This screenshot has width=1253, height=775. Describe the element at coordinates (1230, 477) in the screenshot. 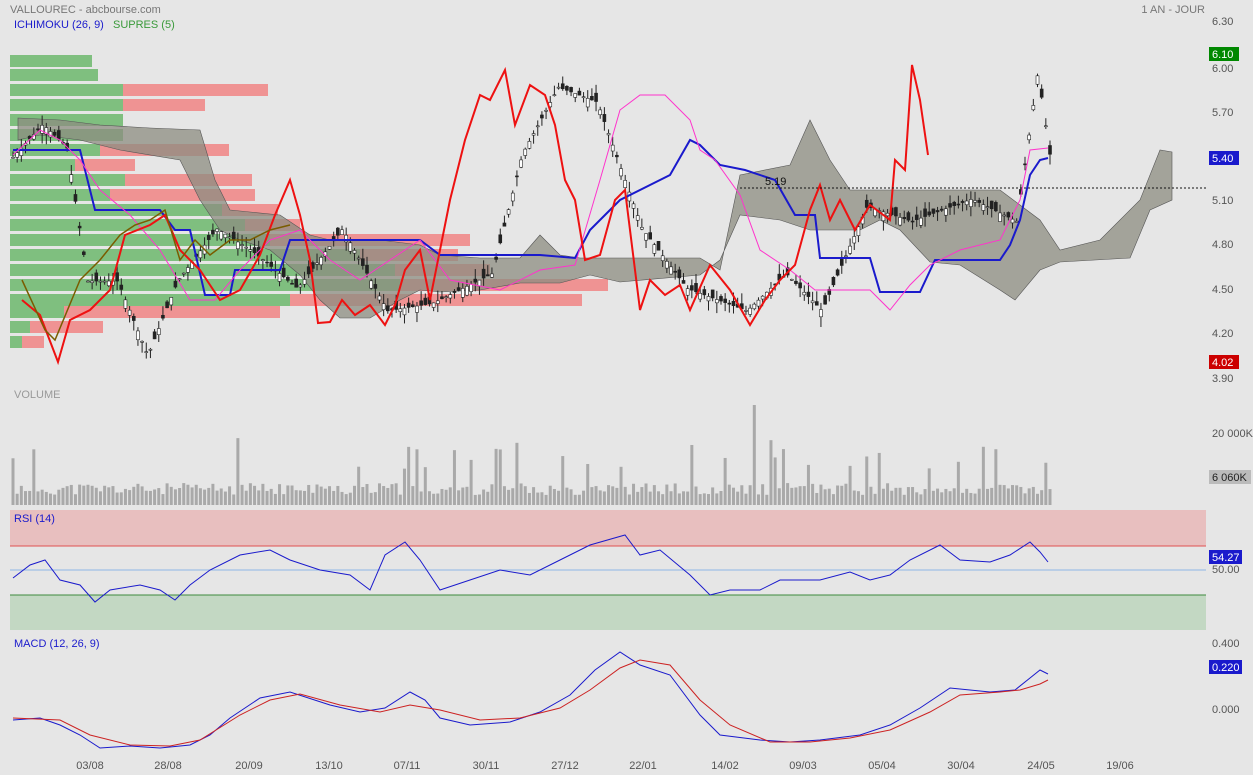

I see `volume-badge` at that location.